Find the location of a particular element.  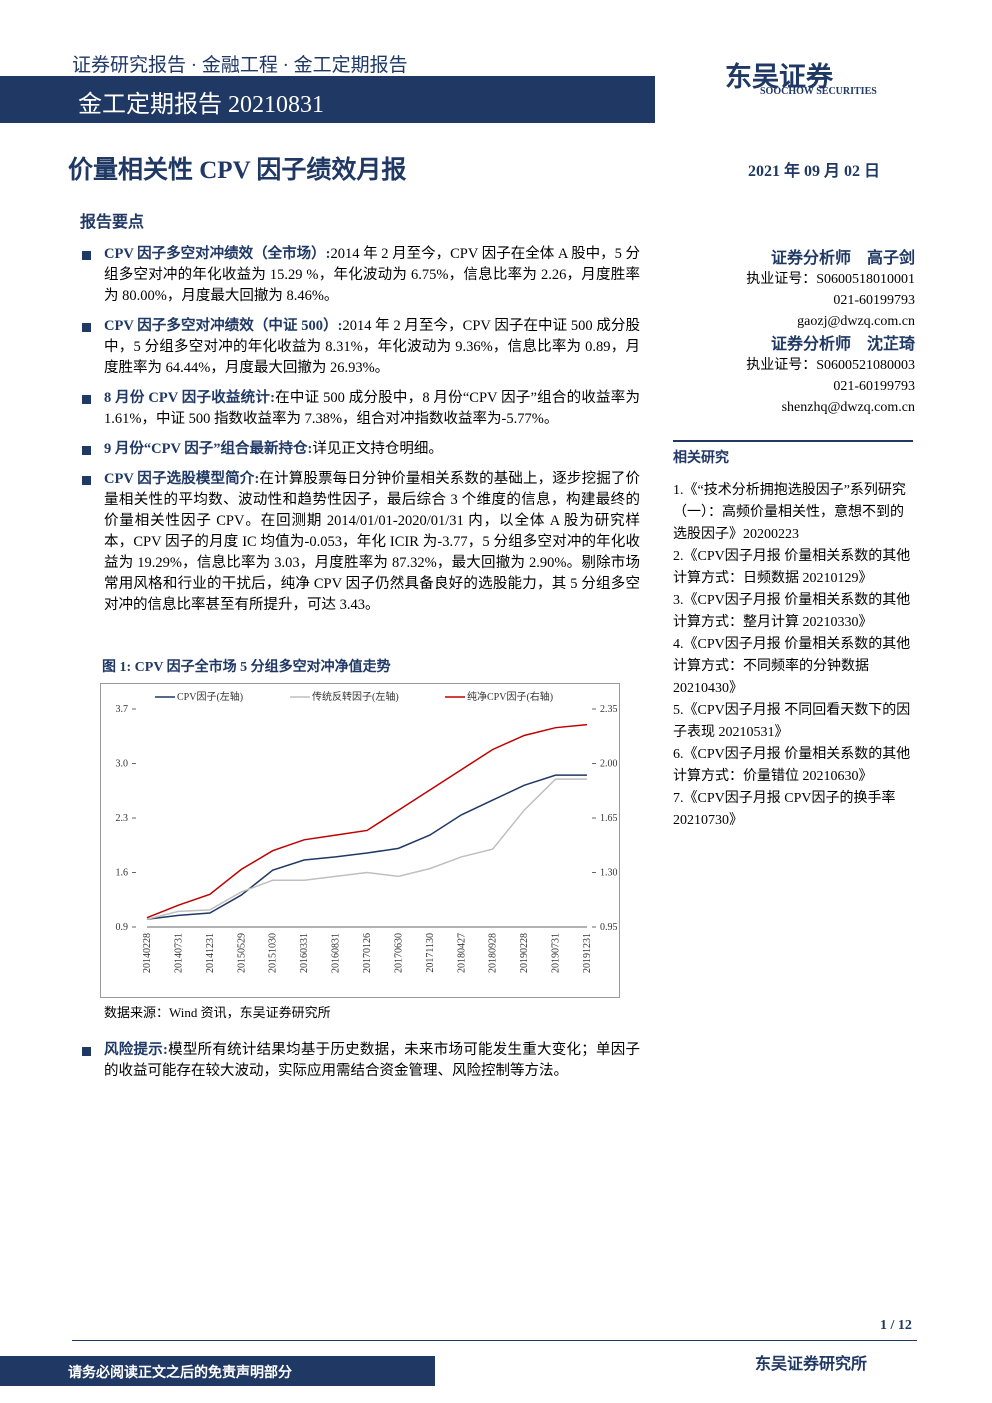

page-number: 1 / 12 is located at coordinates (896, 1325).